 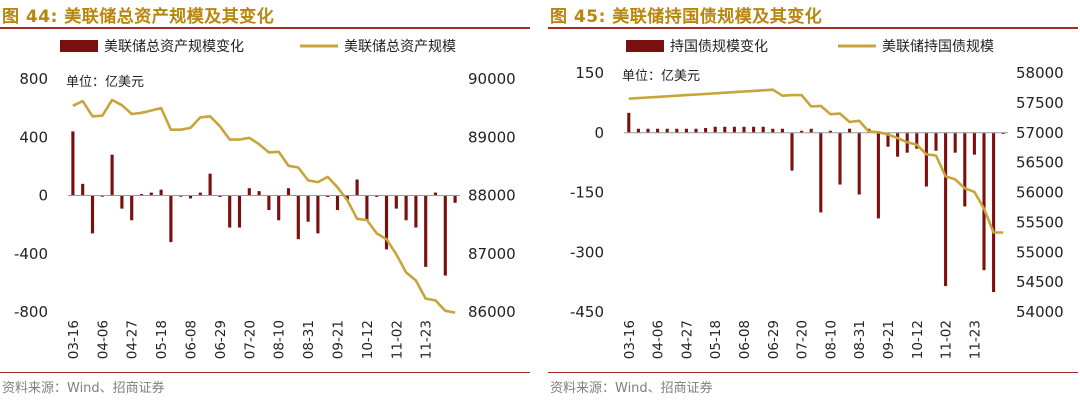 What do you see at coordinates (250, 339) in the screenshot?
I see `x-axis-tick-label: 07-20` at bounding box center [250, 339].